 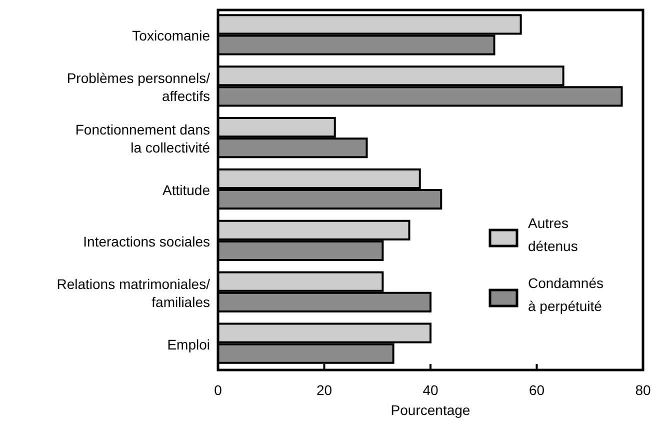 What do you see at coordinates (186, 190) in the screenshot?
I see `y-tick-label: Attitude` at bounding box center [186, 190].